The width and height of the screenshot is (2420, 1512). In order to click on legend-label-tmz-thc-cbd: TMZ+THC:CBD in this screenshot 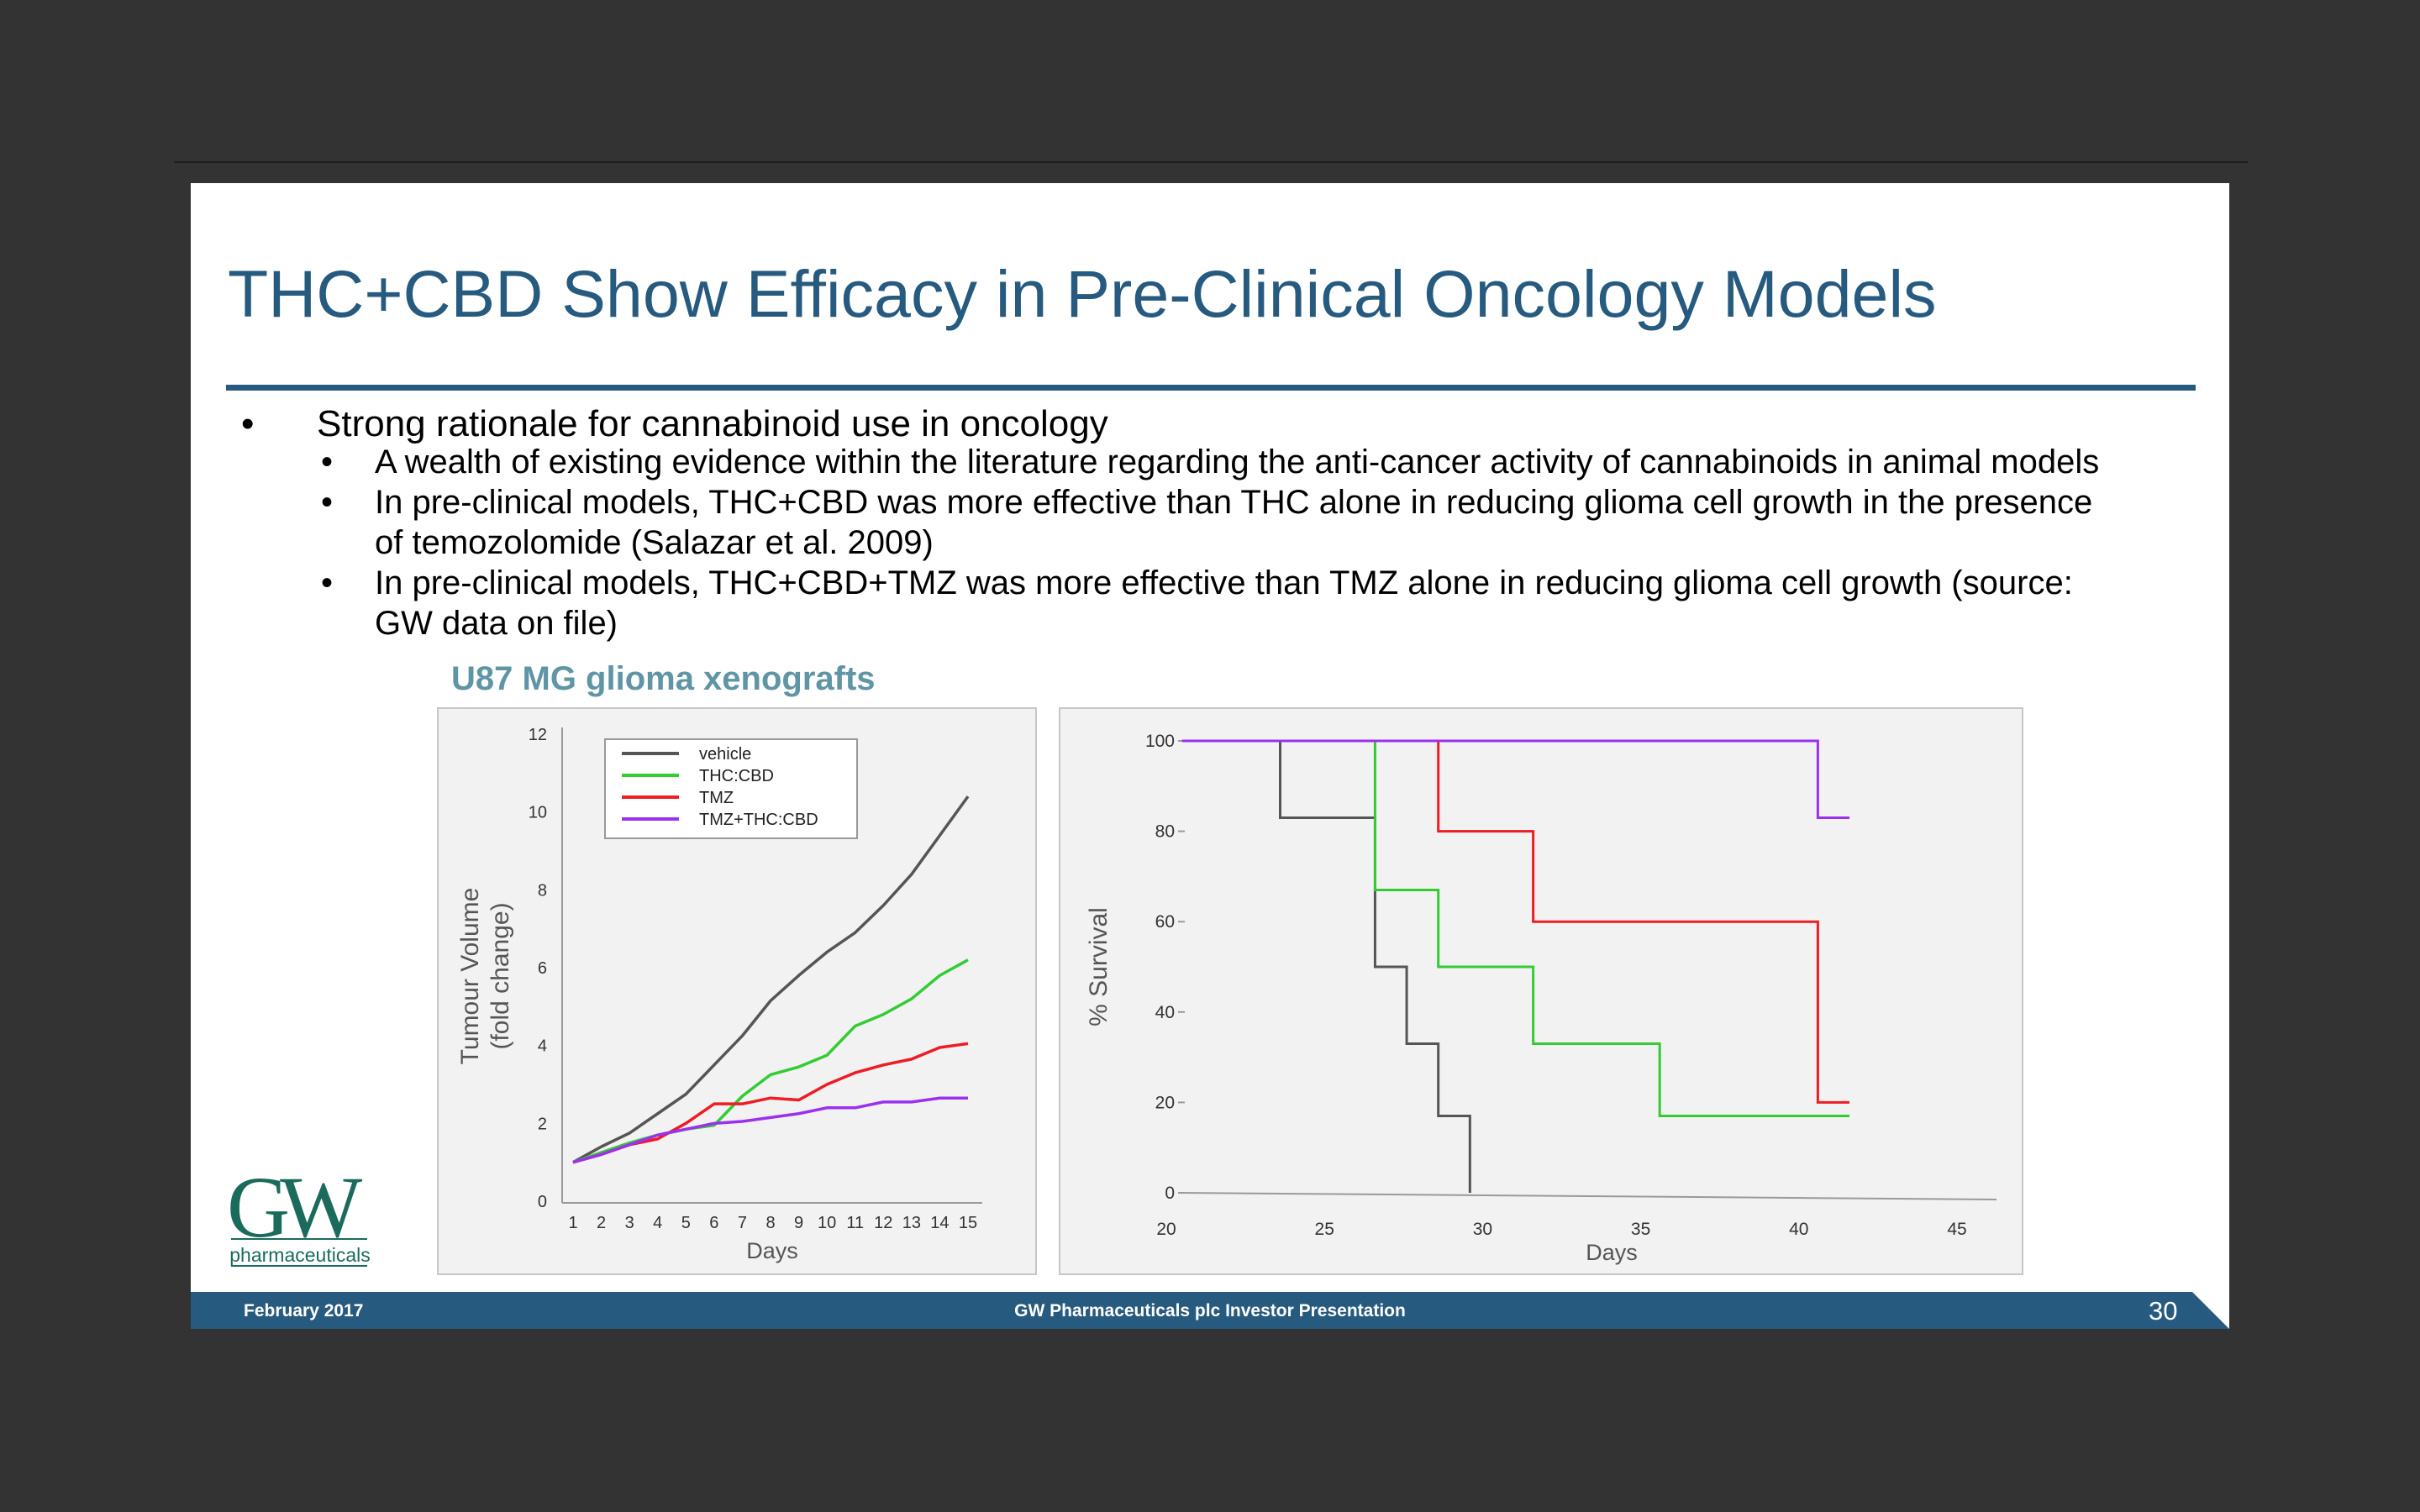, I will do `click(758, 820)`.